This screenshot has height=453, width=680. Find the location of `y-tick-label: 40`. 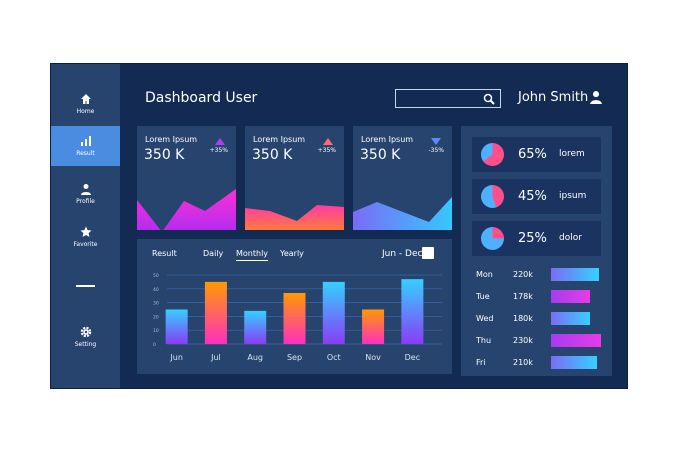

y-tick-label: 40 is located at coordinates (156, 290).